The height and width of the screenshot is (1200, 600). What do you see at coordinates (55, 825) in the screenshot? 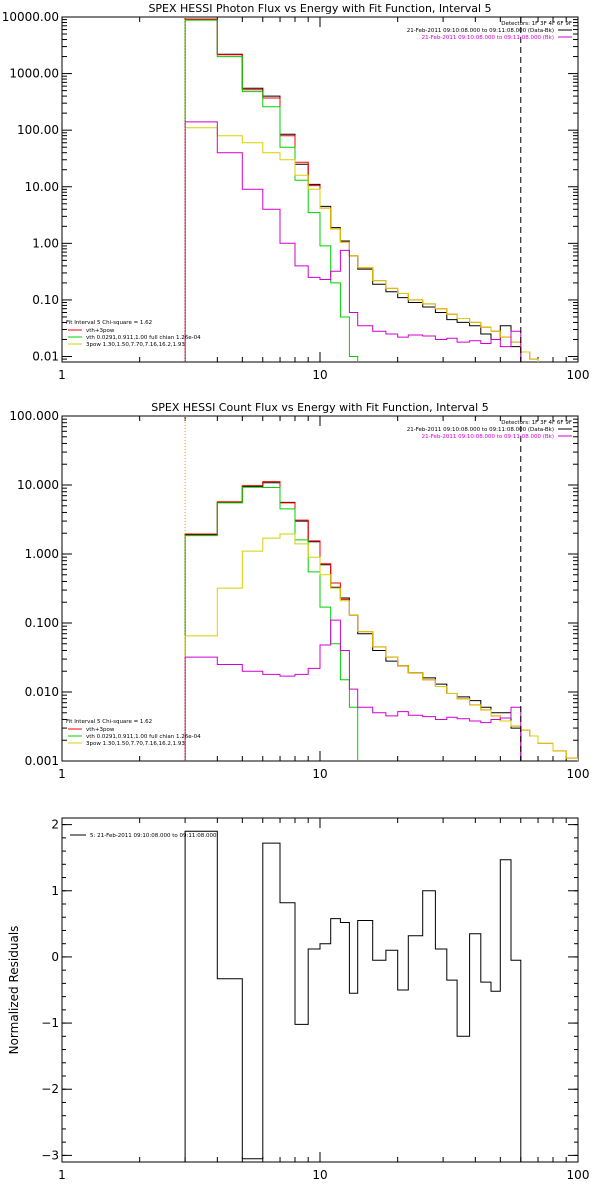
I see `y-tick-label: 2` at bounding box center [55, 825].